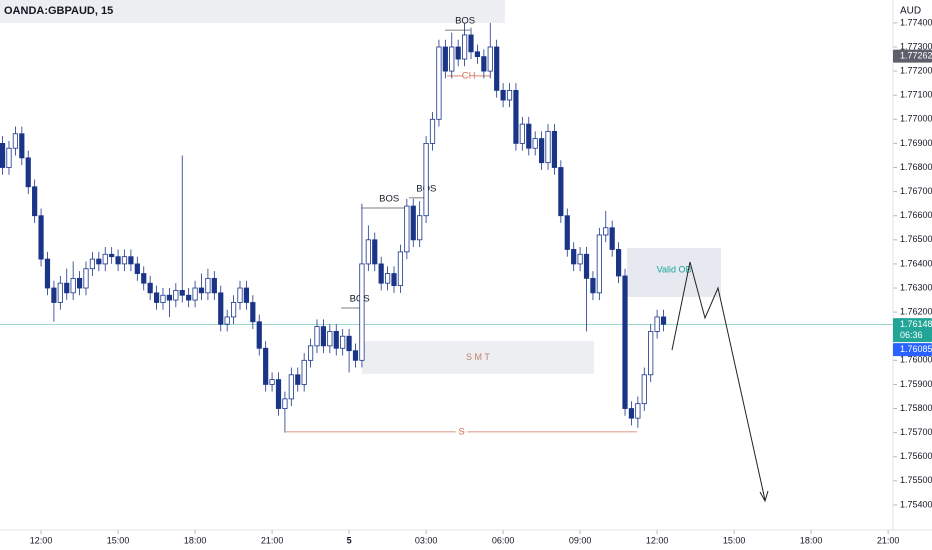 This screenshot has height=550, width=932. What do you see at coordinates (657, 540) in the screenshot?
I see `x-tick-label: 12:00` at bounding box center [657, 540].